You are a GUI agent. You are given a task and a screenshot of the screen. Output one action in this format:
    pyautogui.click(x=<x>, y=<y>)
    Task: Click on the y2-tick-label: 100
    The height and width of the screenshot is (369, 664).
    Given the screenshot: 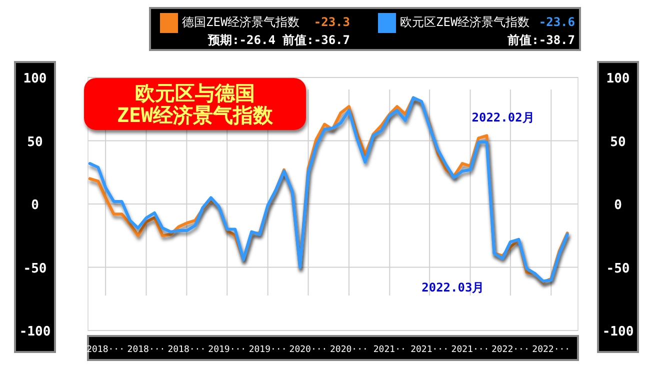 What is the action you would take?
    pyautogui.click(x=618, y=79)
    